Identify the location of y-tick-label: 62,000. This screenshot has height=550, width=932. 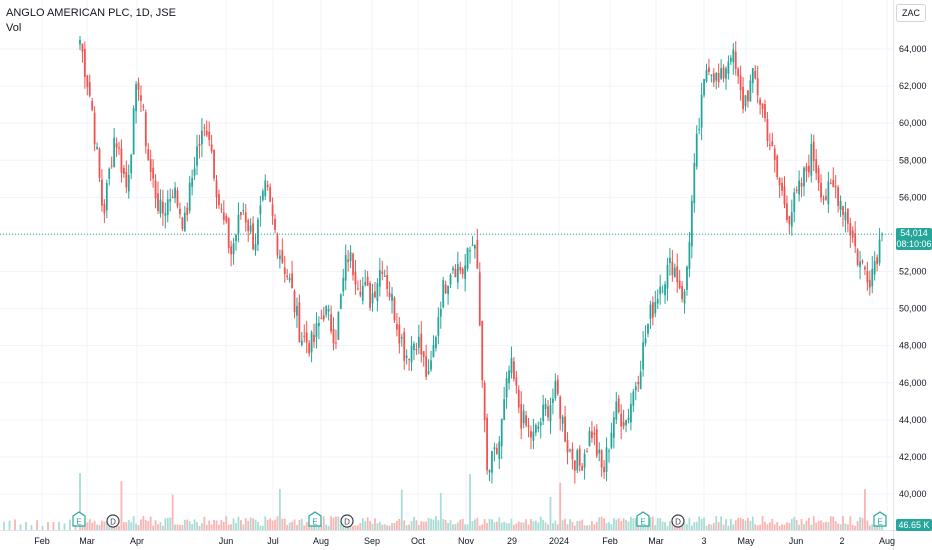
(913, 86).